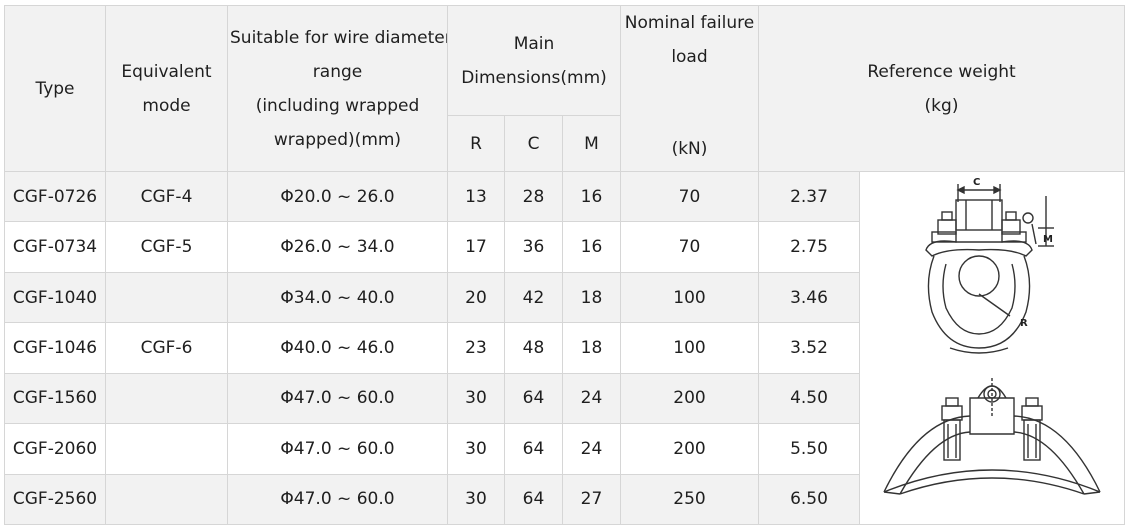 This screenshot has width=1129, height=528. What do you see at coordinates (476, 348) in the screenshot?
I see `cell-r: 23` at bounding box center [476, 348].